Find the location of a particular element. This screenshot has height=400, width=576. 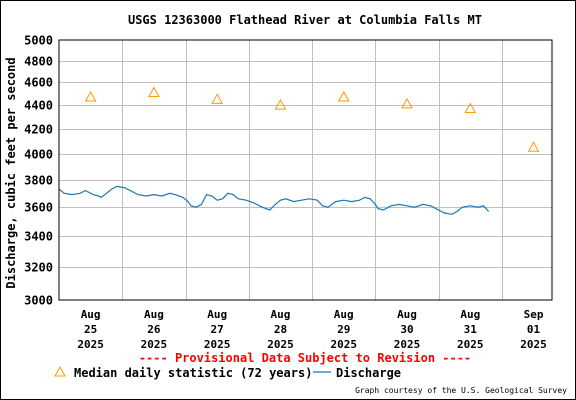

median-series is located at coordinates (312, 119).